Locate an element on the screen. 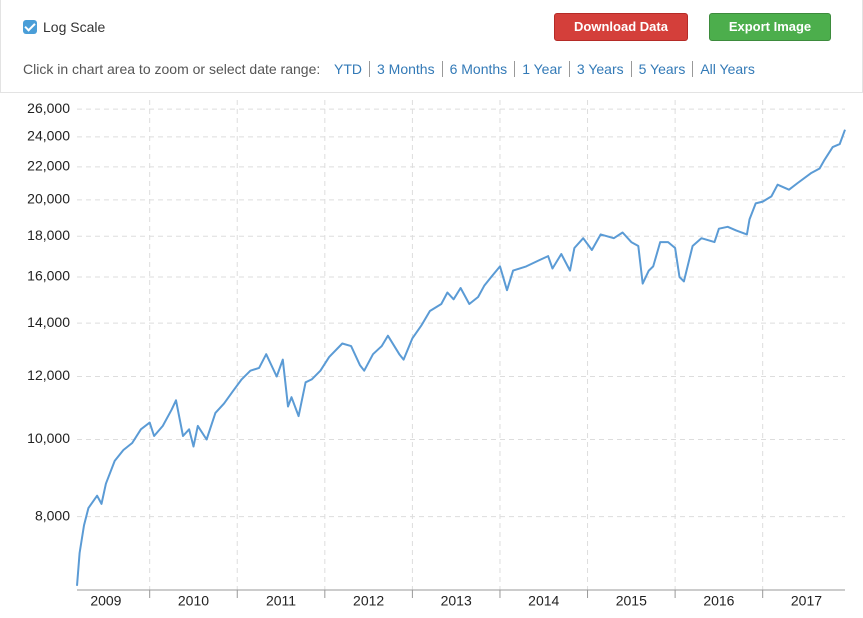 Image resolution: width=863 pixels, height=618 pixels. x-tick-label: 2016 is located at coordinates (718, 601).